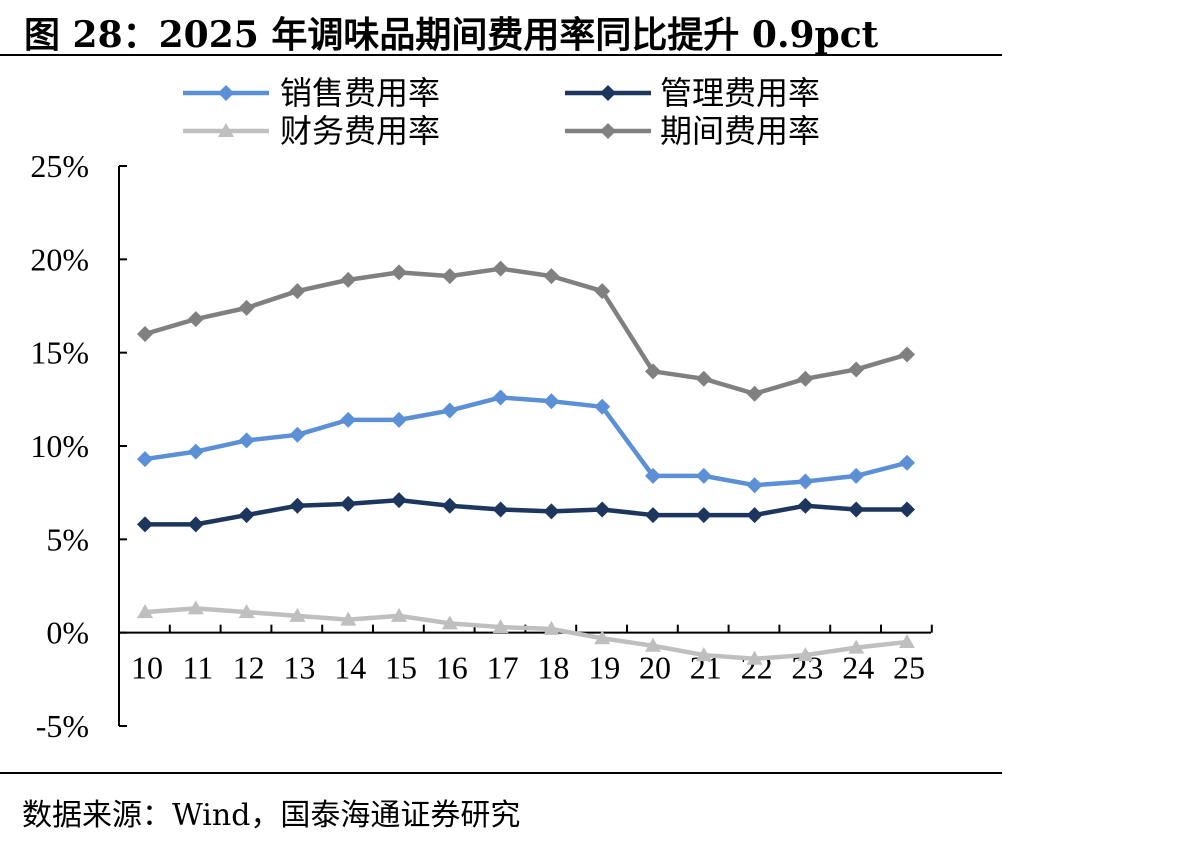 The width and height of the screenshot is (1188, 844). Describe the element at coordinates (655, 668) in the screenshot. I see `x-tick-label: 20` at that location.